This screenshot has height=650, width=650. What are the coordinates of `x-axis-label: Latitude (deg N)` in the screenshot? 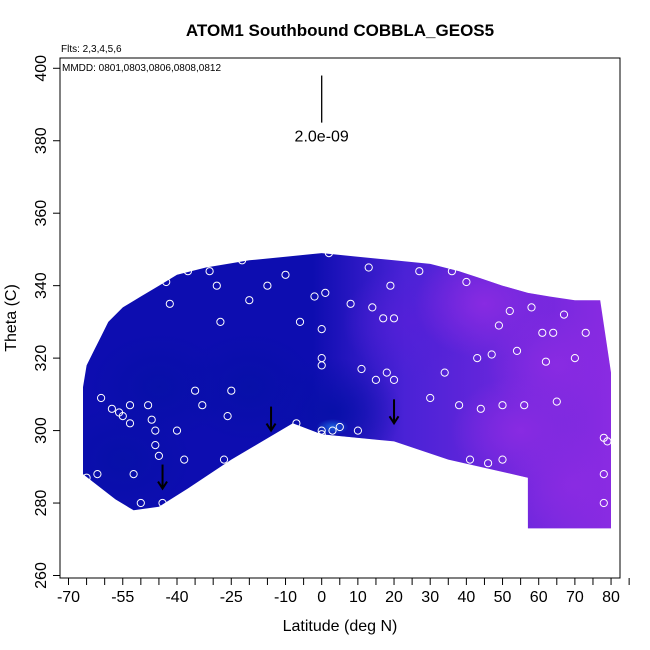 It's located at (340, 626).